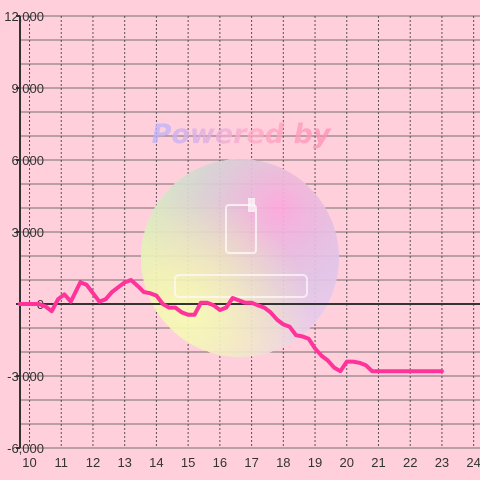  Describe the element at coordinates (410, 462) in the screenshot. I see `x-tick-label: 22` at that location.